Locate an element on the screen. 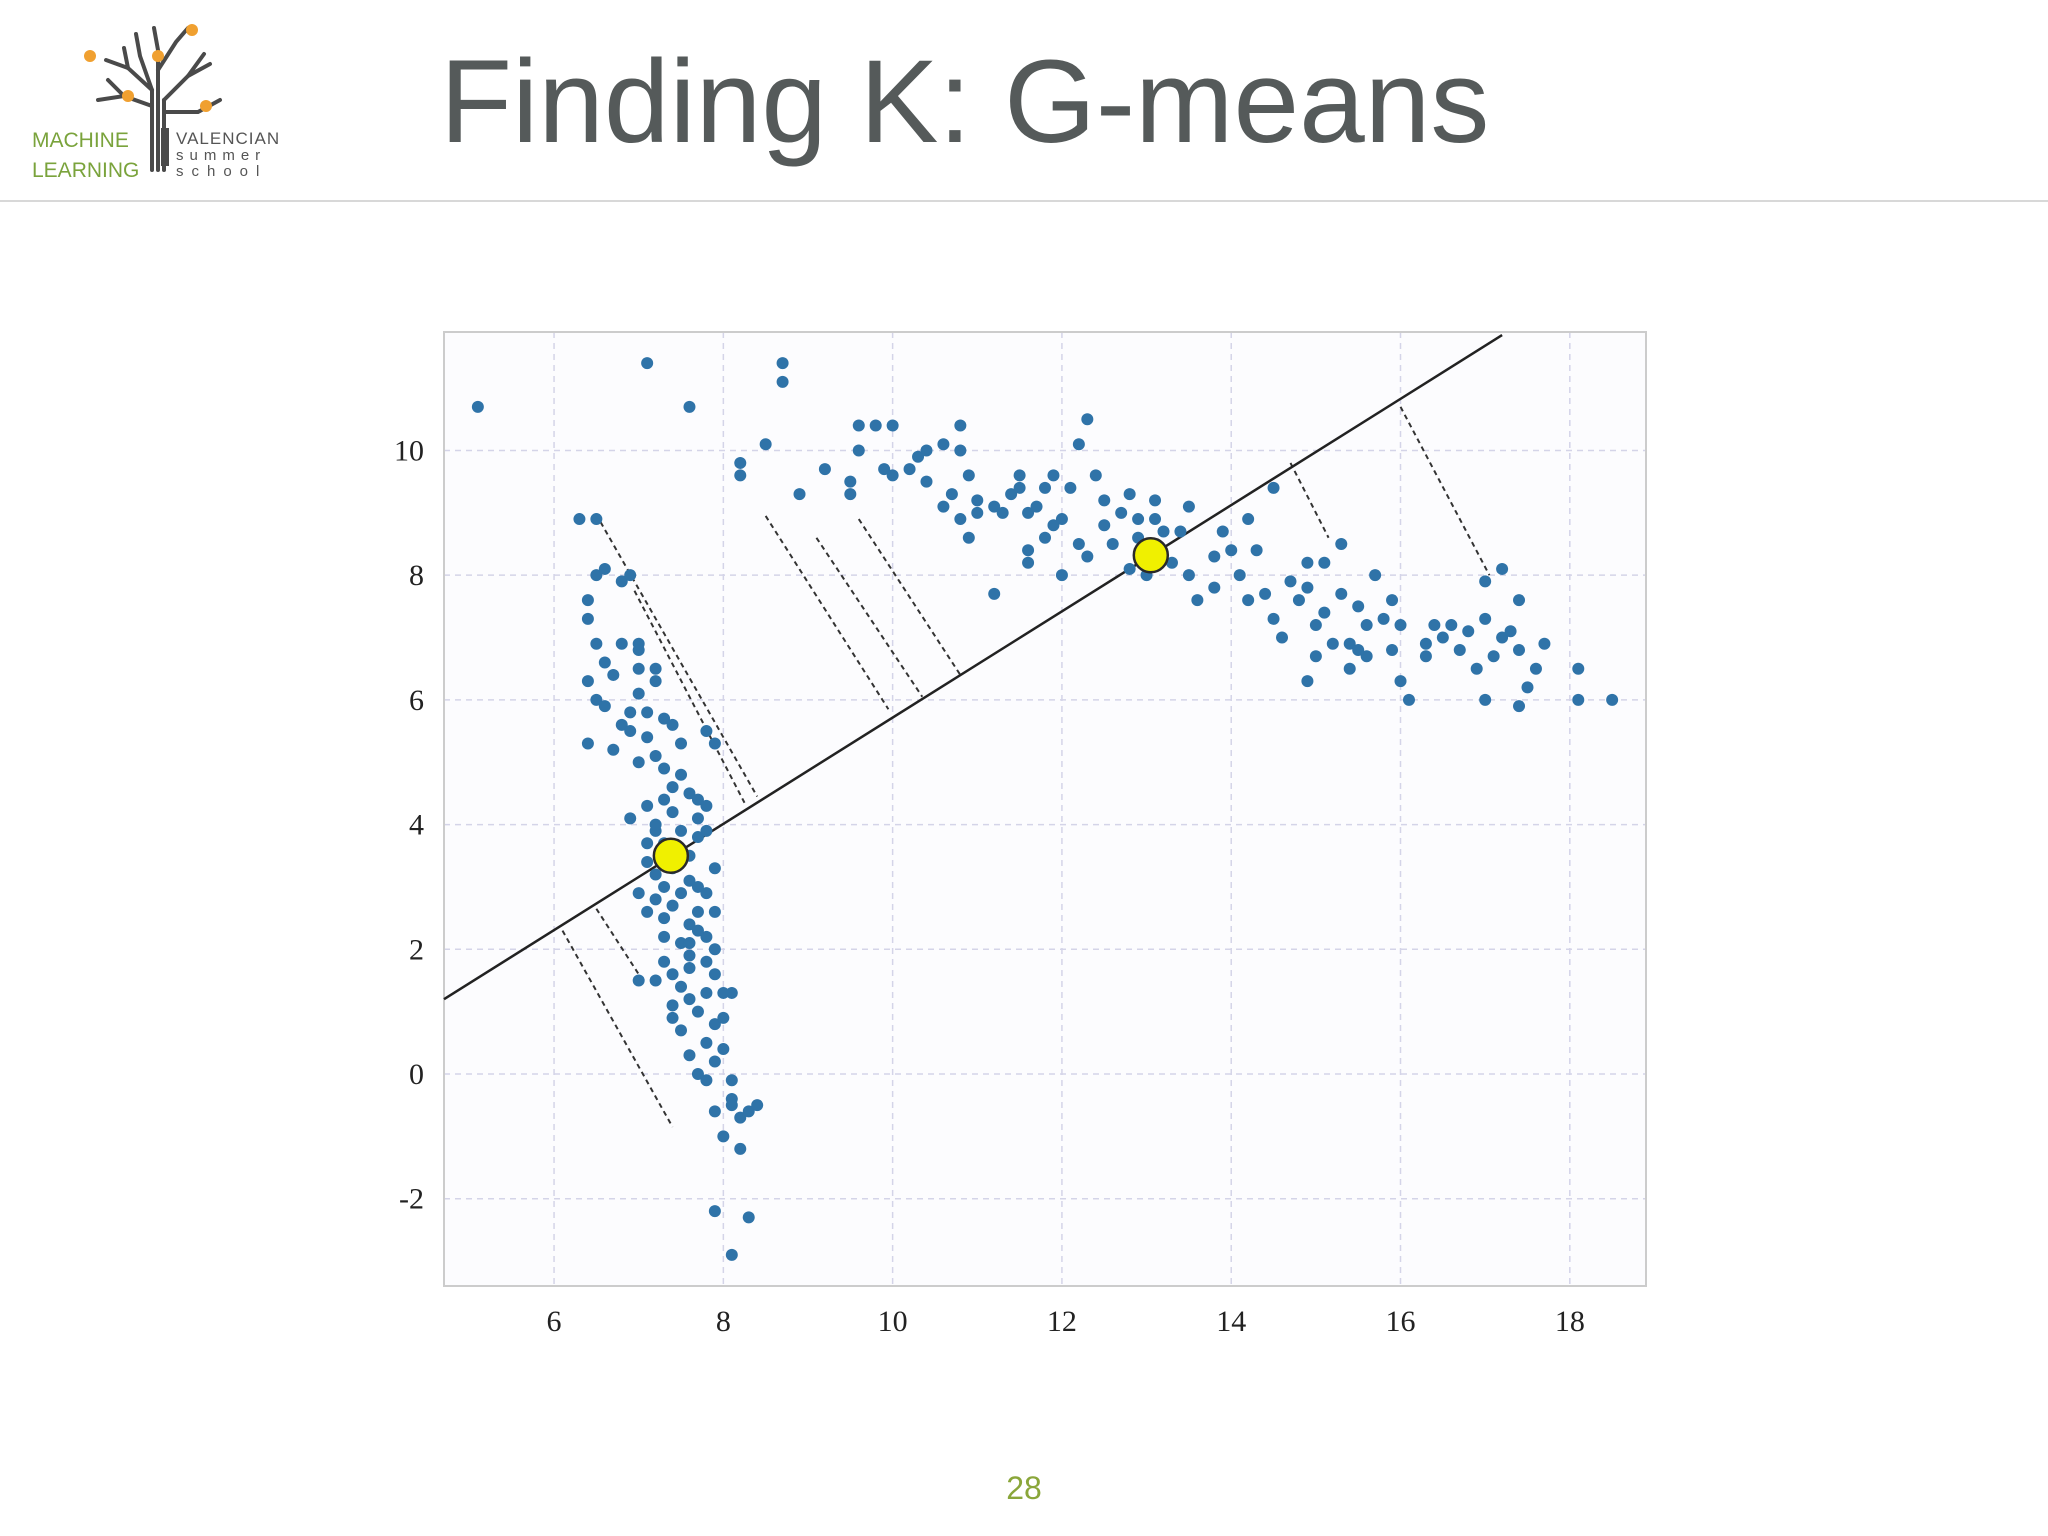 The height and width of the screenshot is (1536, 2048). page-number: 28 is located at coordinates (1024, 1488).